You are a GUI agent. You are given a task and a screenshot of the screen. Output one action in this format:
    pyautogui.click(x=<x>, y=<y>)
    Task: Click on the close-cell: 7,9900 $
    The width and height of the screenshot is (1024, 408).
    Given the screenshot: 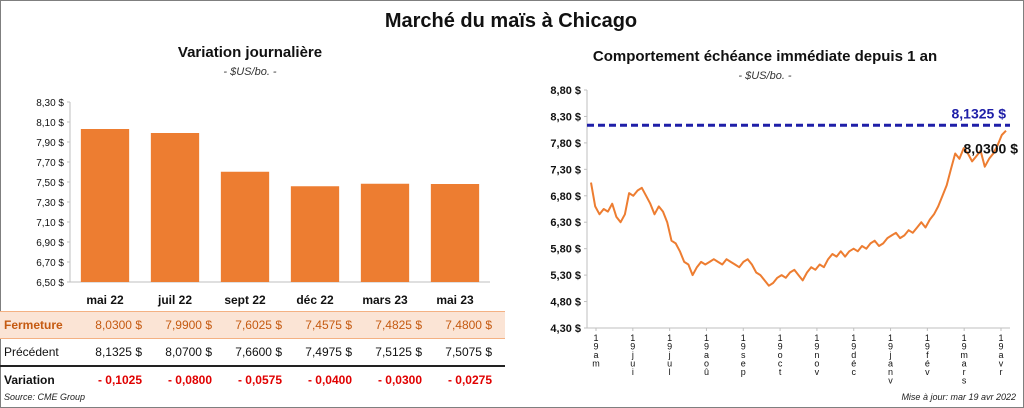 What is the action you would take?
    pyautogui.click(x=188, y=325)
    